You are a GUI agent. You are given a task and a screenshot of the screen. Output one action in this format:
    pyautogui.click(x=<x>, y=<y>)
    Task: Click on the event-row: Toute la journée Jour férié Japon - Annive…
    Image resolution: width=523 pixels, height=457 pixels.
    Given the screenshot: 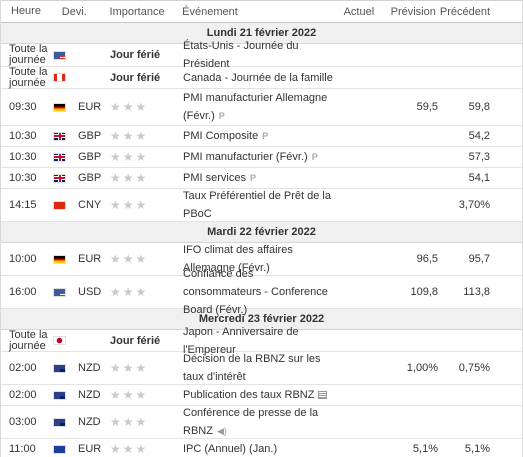 What is the action you would take?
    pyautogui.click(x=261, y=341)
    